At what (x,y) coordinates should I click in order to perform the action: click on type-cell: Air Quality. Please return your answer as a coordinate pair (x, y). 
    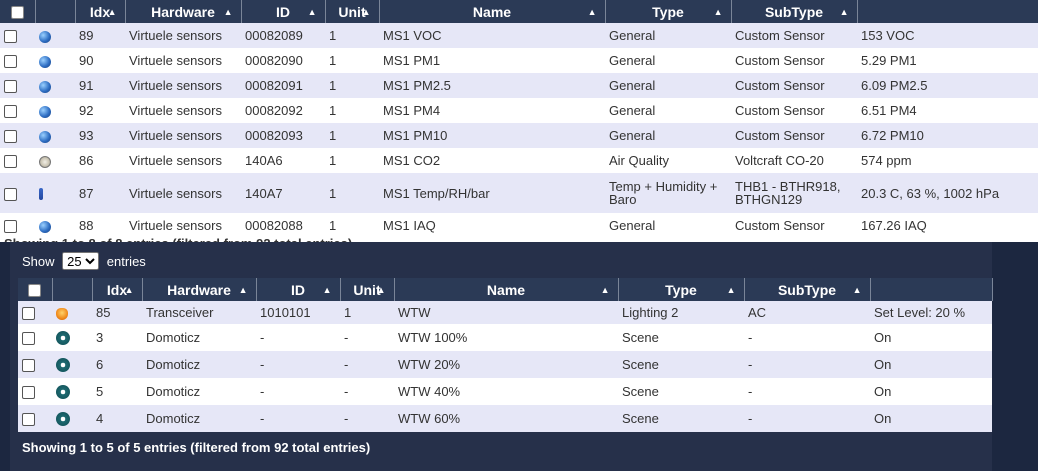
    Looking at the image, I should click on (668, 160).